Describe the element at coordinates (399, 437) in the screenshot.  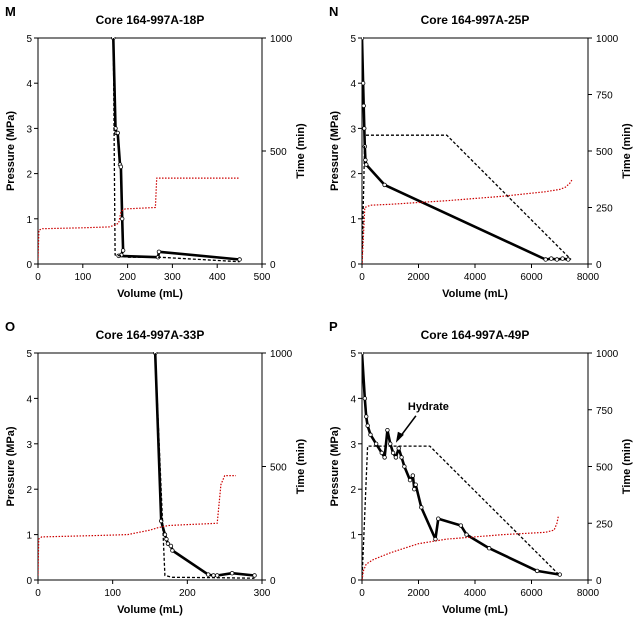
I see `annotation-arrowhead` at that location.